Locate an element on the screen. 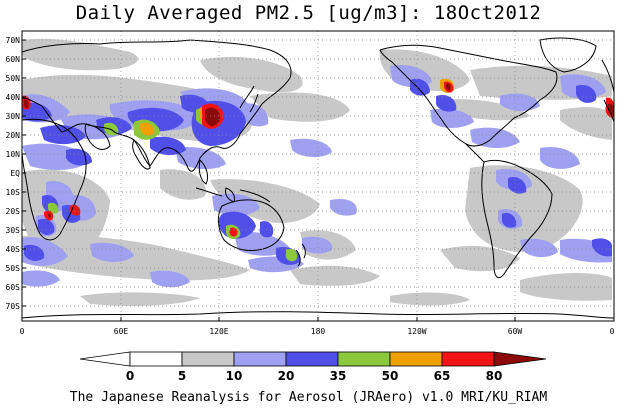 The image size is (617, 410). lat-label: 70S is located at coordinates (13, 306).